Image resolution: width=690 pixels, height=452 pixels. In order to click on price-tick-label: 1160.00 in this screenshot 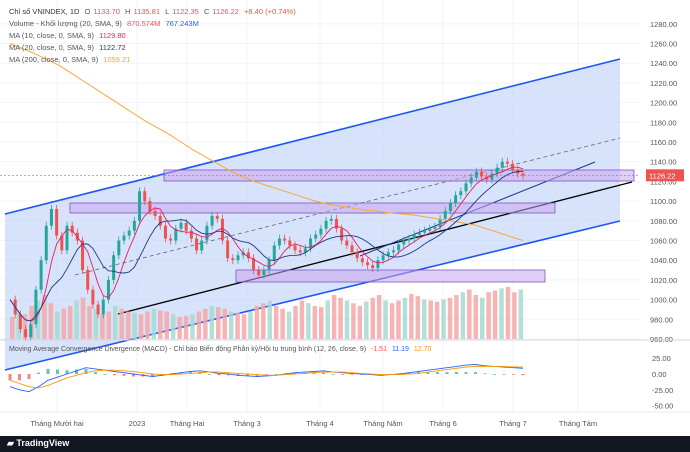, I will do `click(663, 142)`.